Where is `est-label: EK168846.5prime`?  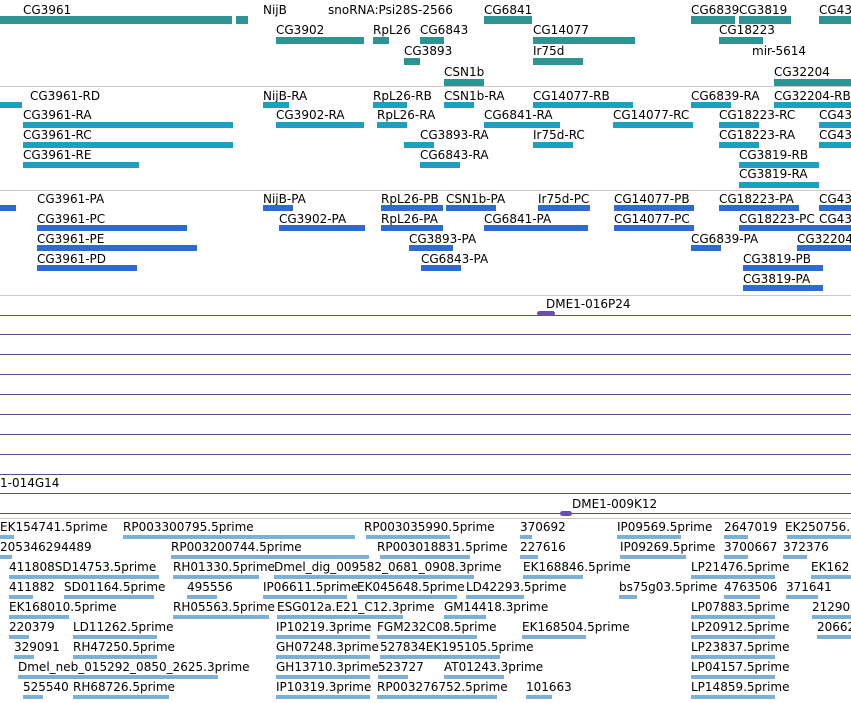
est-label: EK168846.5prime is located at coordinates (577, 567).